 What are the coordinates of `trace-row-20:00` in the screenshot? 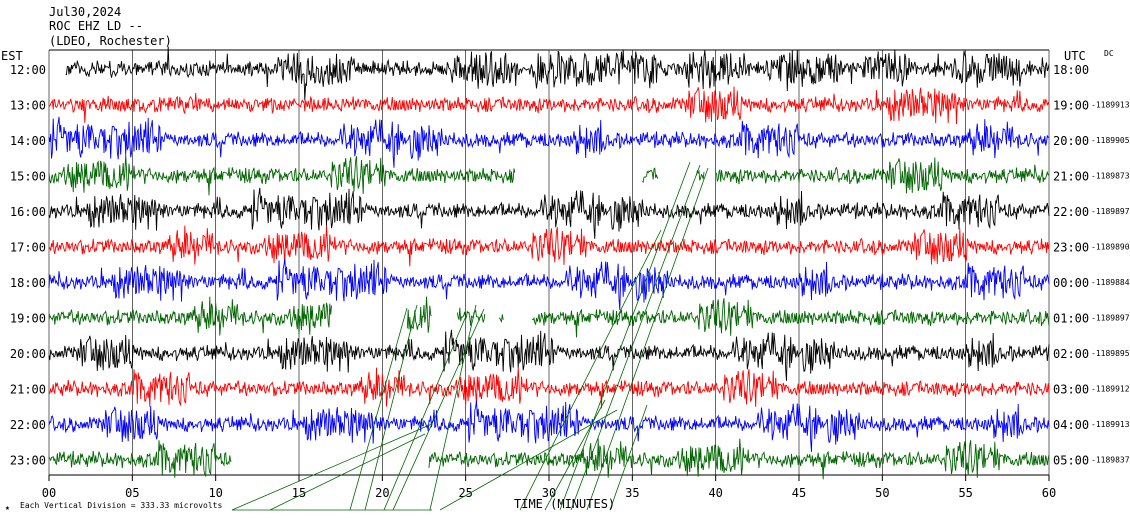 It's located at (549, 355).